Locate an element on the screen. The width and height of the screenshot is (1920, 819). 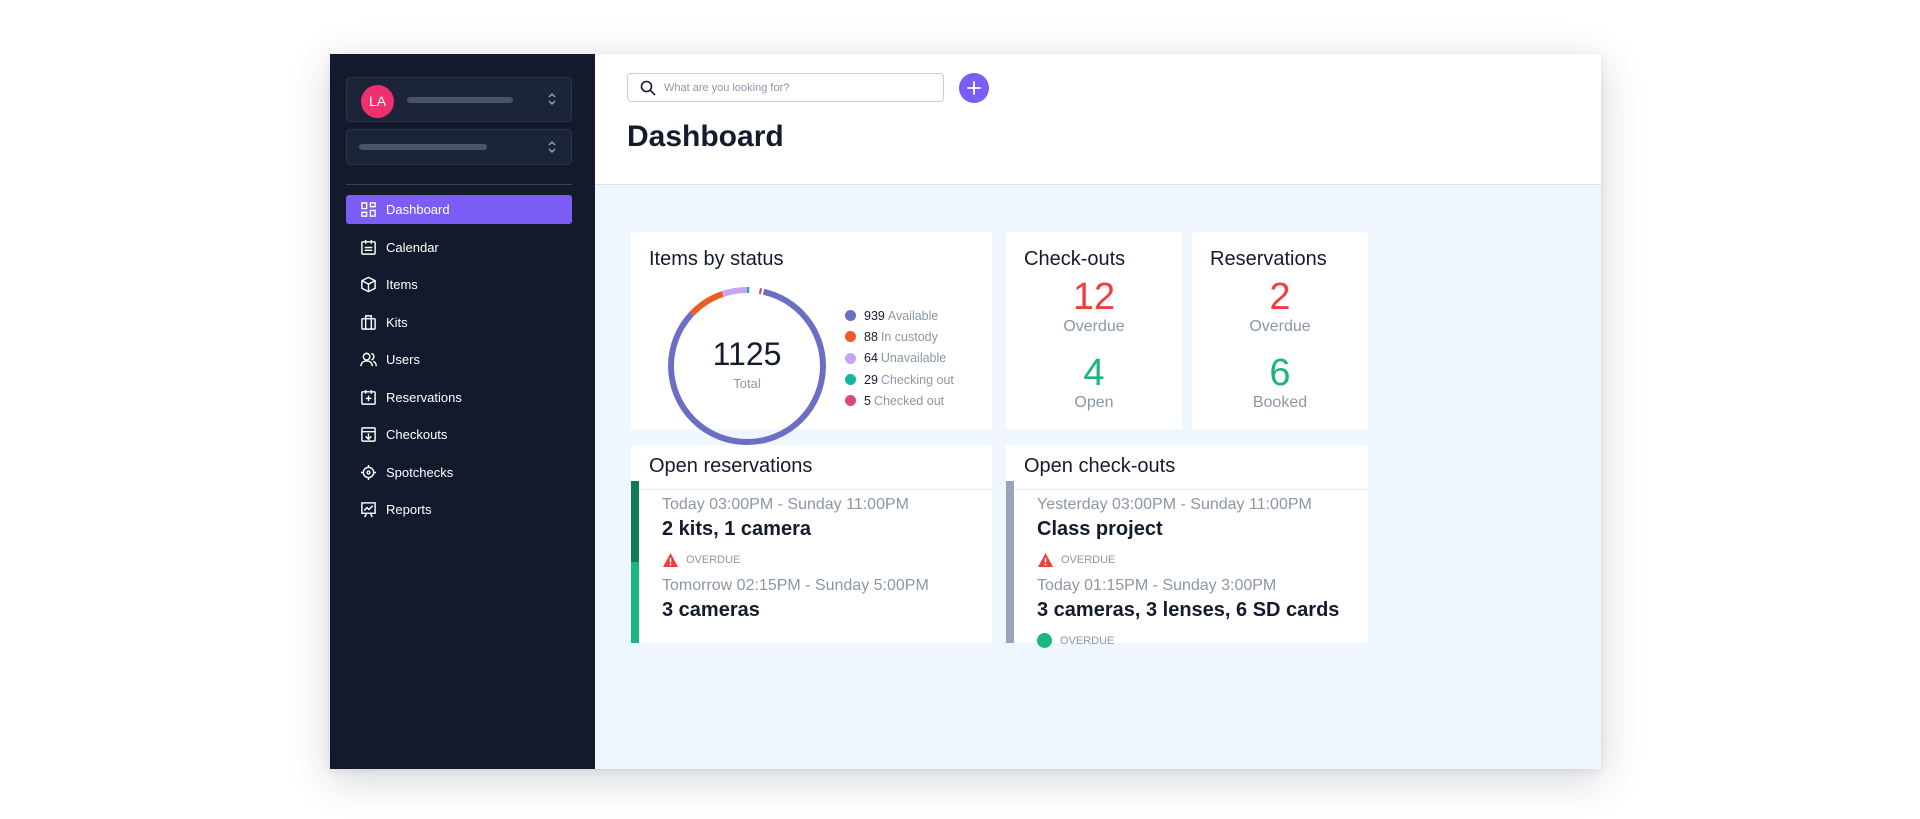
reservations-booked-label: Booked is located at coordinates (1280, 402).